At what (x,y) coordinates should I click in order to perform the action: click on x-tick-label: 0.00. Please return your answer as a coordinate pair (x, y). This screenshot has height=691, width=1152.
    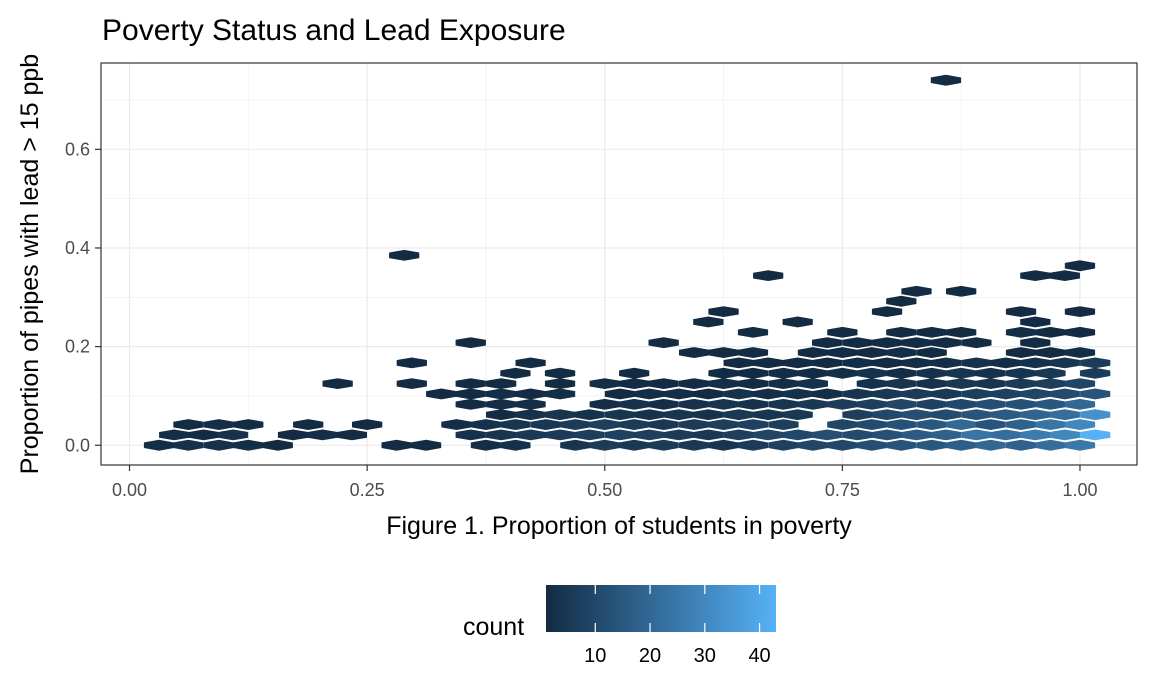
    Looking at the image, I should click on (129, 490).